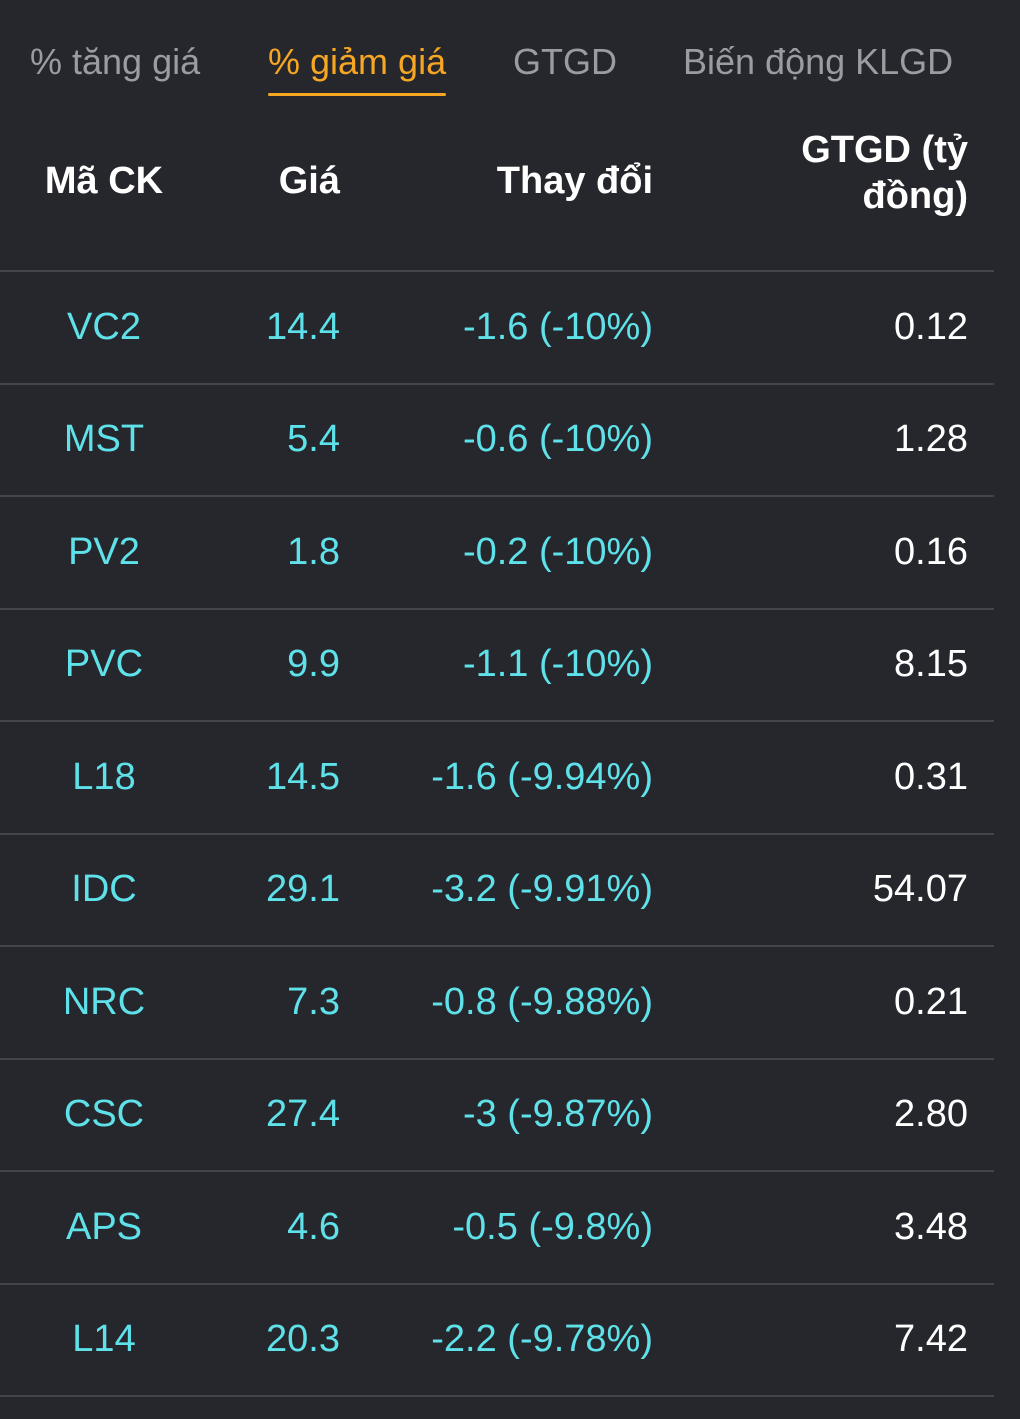  I want to click on tab-price-decrease: % giảm giá, so click(357, 67).